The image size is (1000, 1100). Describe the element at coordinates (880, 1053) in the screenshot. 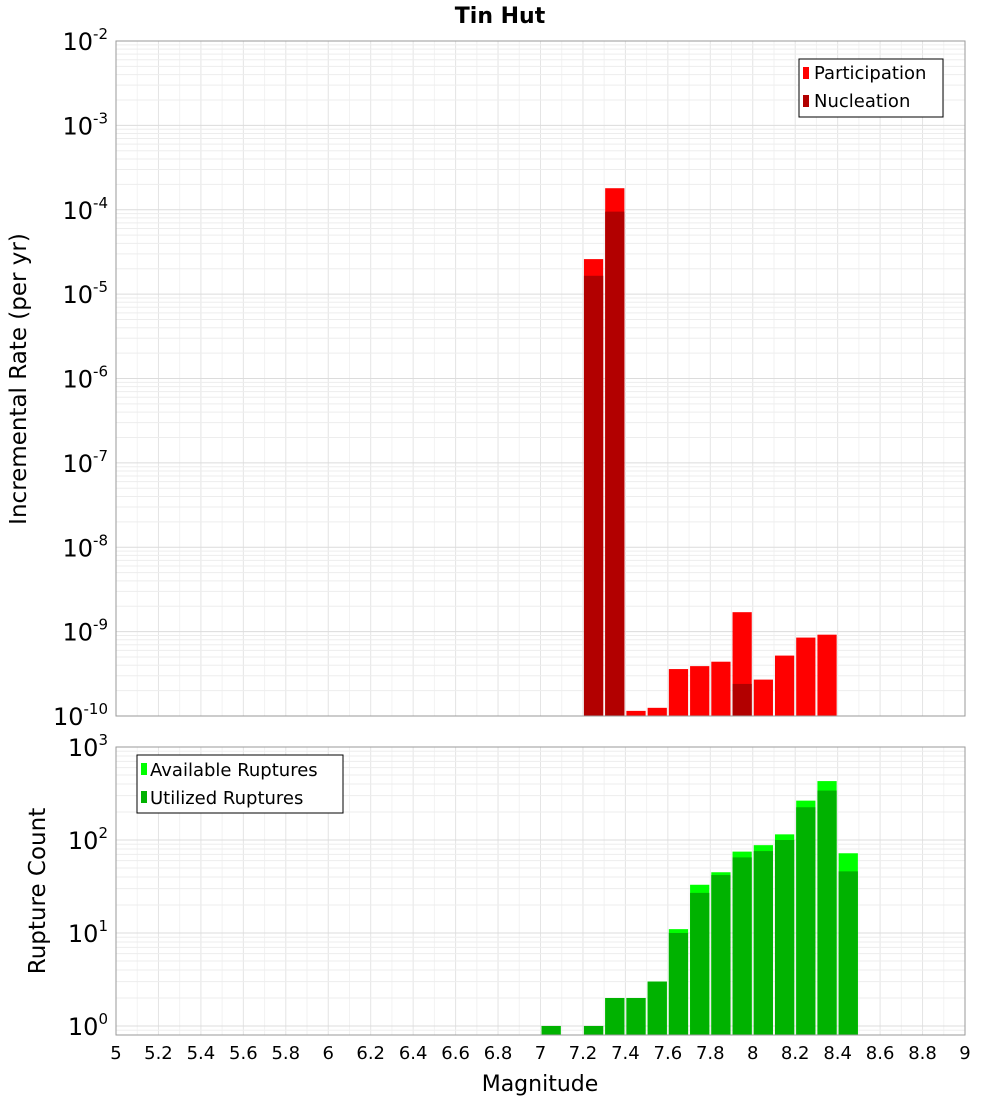

I see `x-tick-label: 8.6` at that location.